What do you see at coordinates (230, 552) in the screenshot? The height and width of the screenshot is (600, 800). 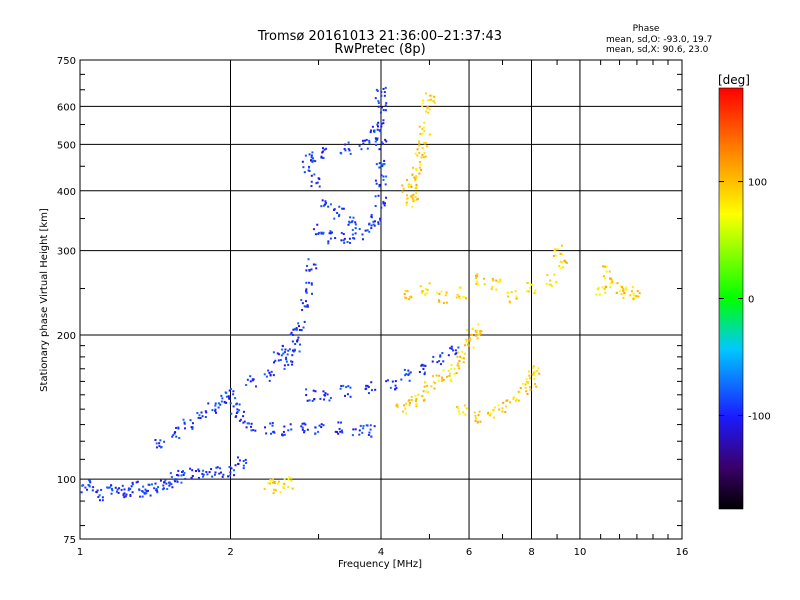 I see `x-tick-label: 2` at bounding box center [230, 552].